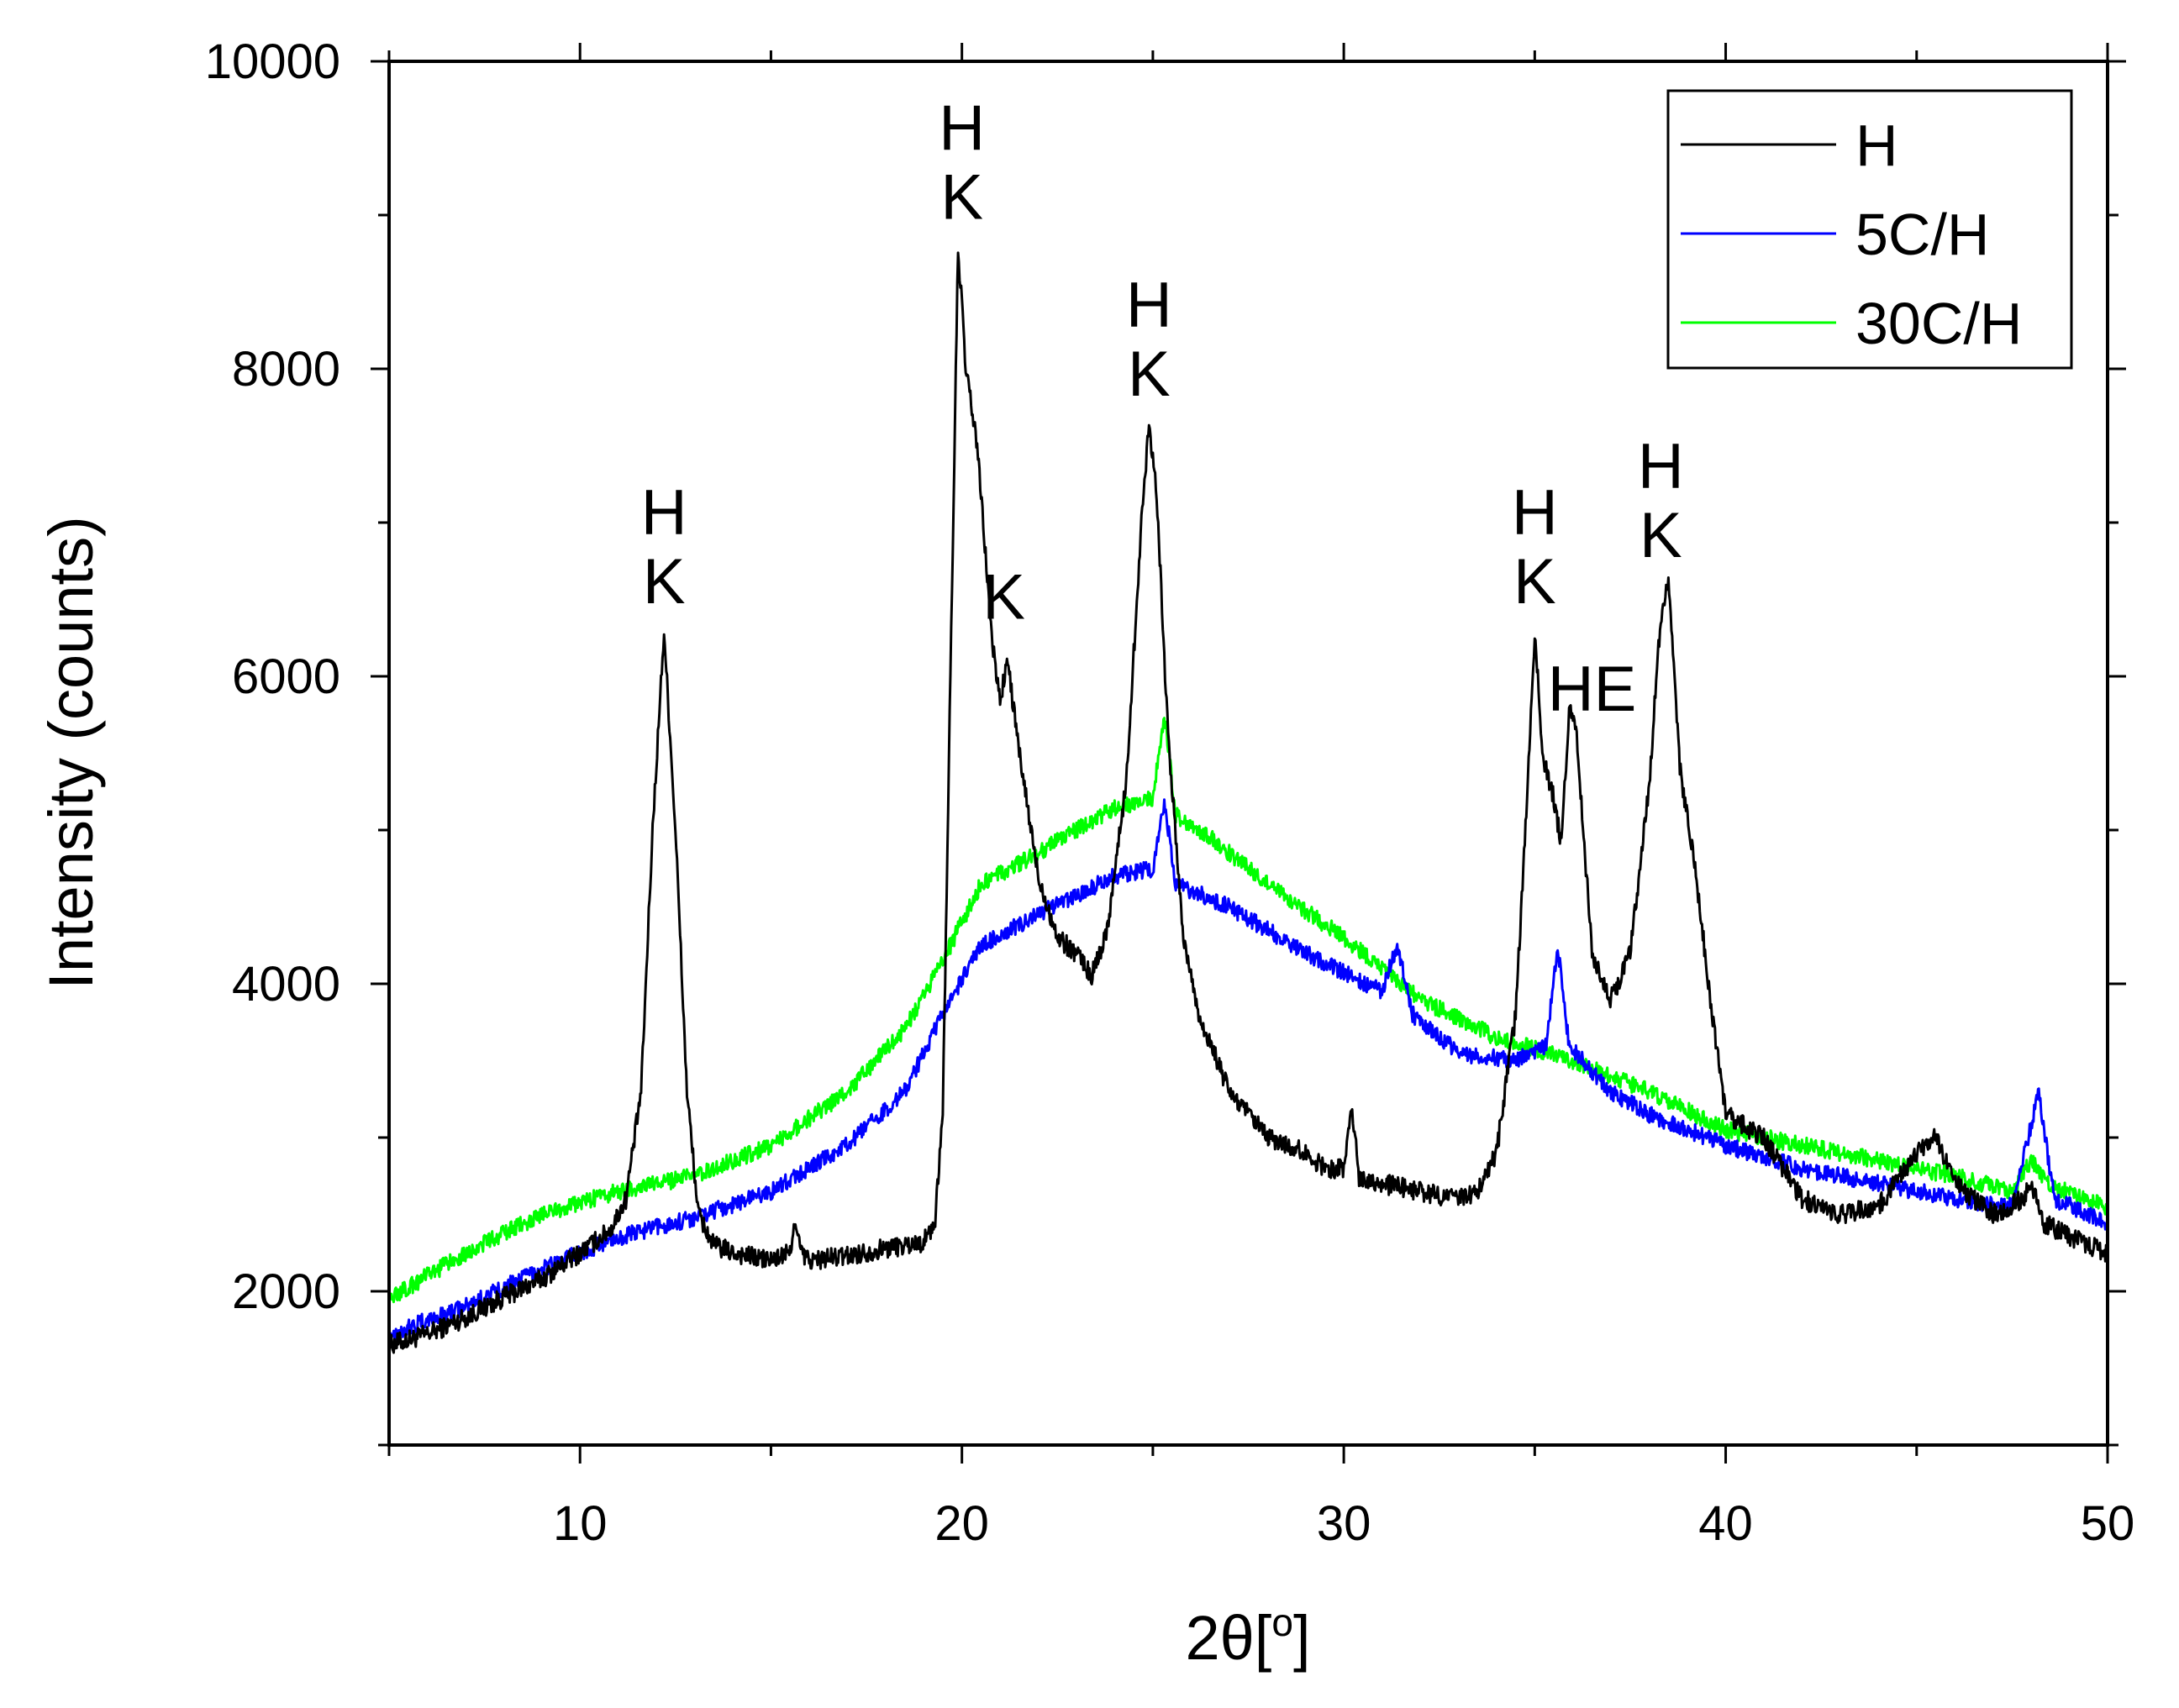  Describe the element at coordinates (962, 1523) in the screenshot. I see `x-tick-label-20: 20` at that location.